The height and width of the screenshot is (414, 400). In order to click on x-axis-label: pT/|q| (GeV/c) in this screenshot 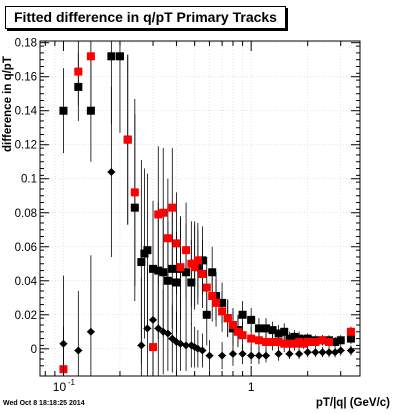, I will do `click(352, 403)`.